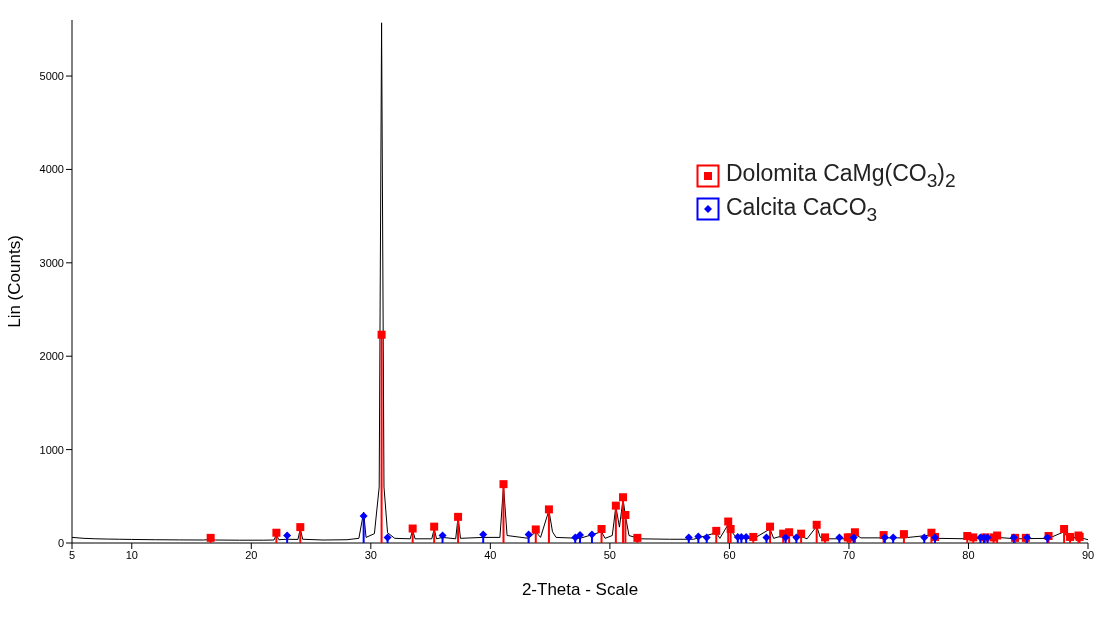  Describe the element at coordinates (841, 176) in the screenshot. I see `legend-label: Dolomita CaMg(CO$_{3}$)$_{2}$` at that location.